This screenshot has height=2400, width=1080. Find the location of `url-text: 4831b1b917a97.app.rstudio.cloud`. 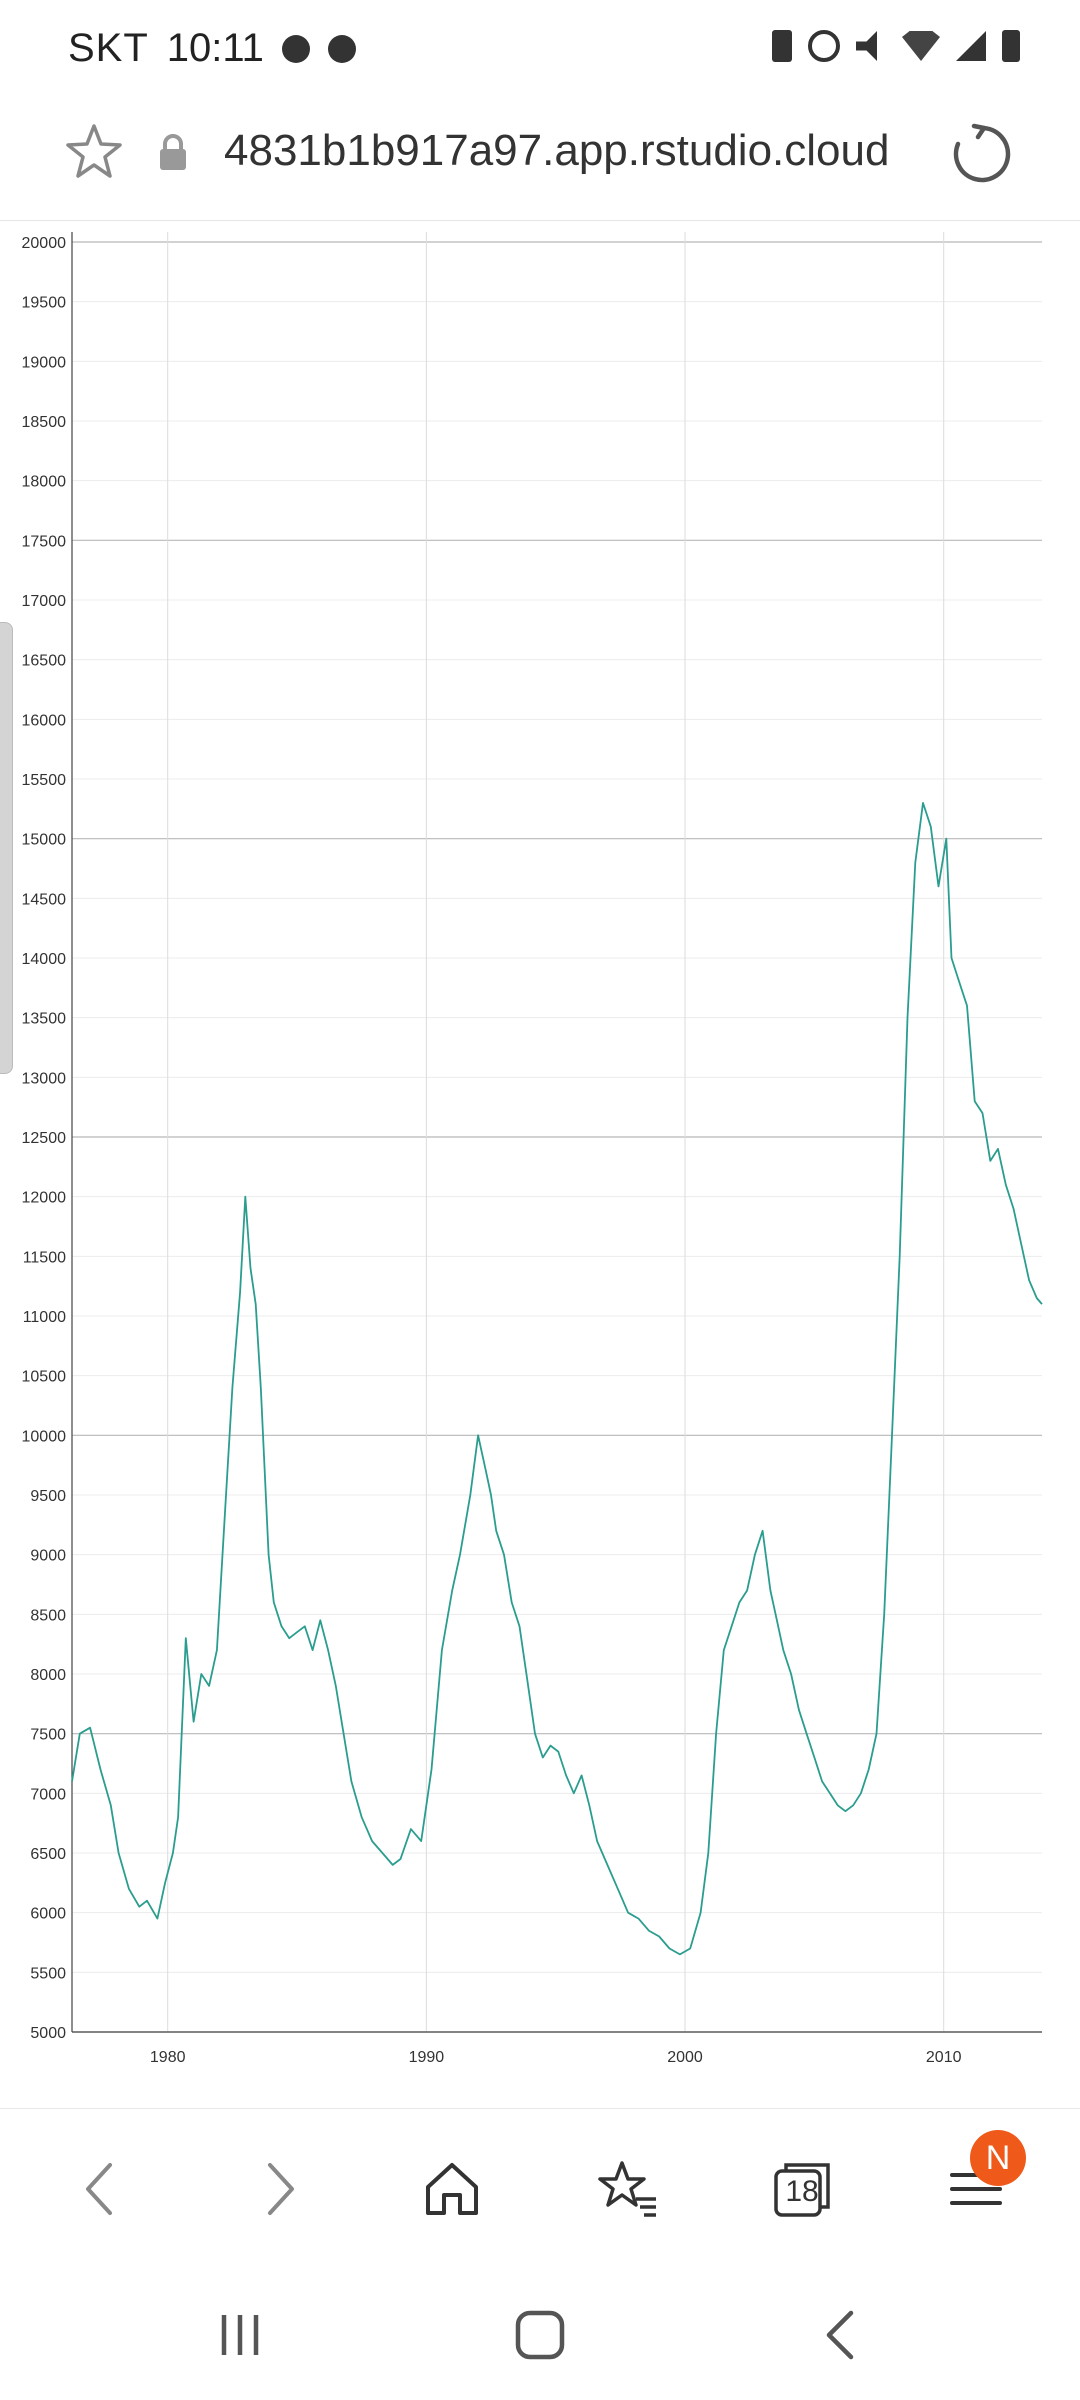

url-text: 4831b1b917a97.app.rstudio.cloud is located at coordinates (557, 150).